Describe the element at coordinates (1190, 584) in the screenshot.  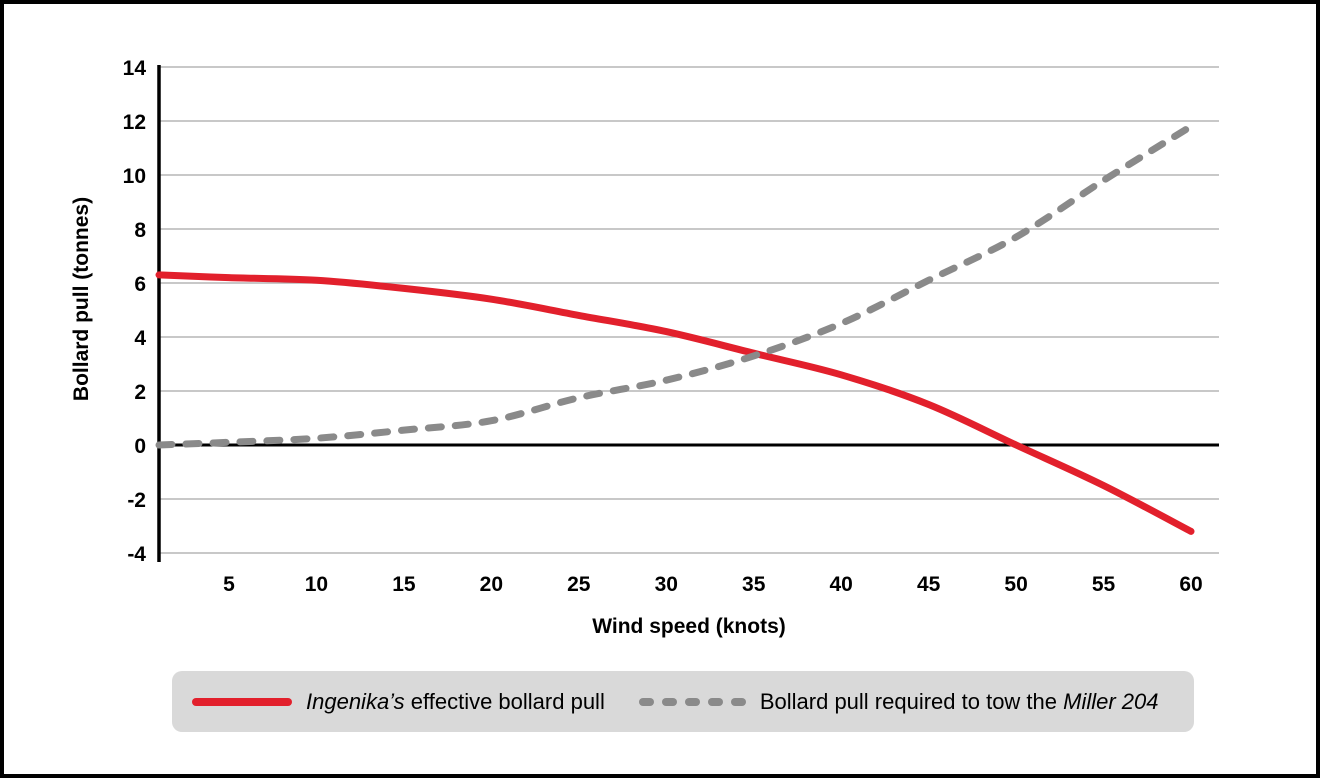
I see `x-tick-label: 60` at that location.